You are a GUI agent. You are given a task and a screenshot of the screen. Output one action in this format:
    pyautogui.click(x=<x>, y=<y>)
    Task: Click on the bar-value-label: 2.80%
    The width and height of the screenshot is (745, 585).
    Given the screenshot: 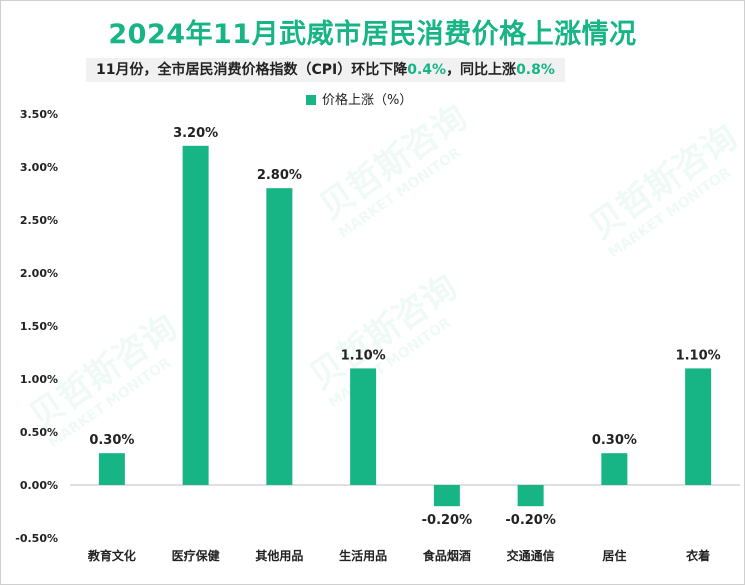 What is the action you would take?
    pyautogui.click(x=279, y=175)
    